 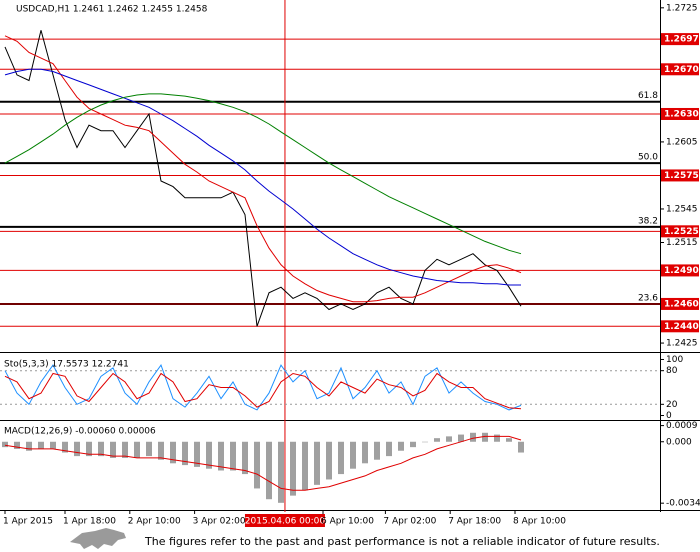 I want to click on x-tick-label: 2 Apr 10:00, so click(x=154, y=522).